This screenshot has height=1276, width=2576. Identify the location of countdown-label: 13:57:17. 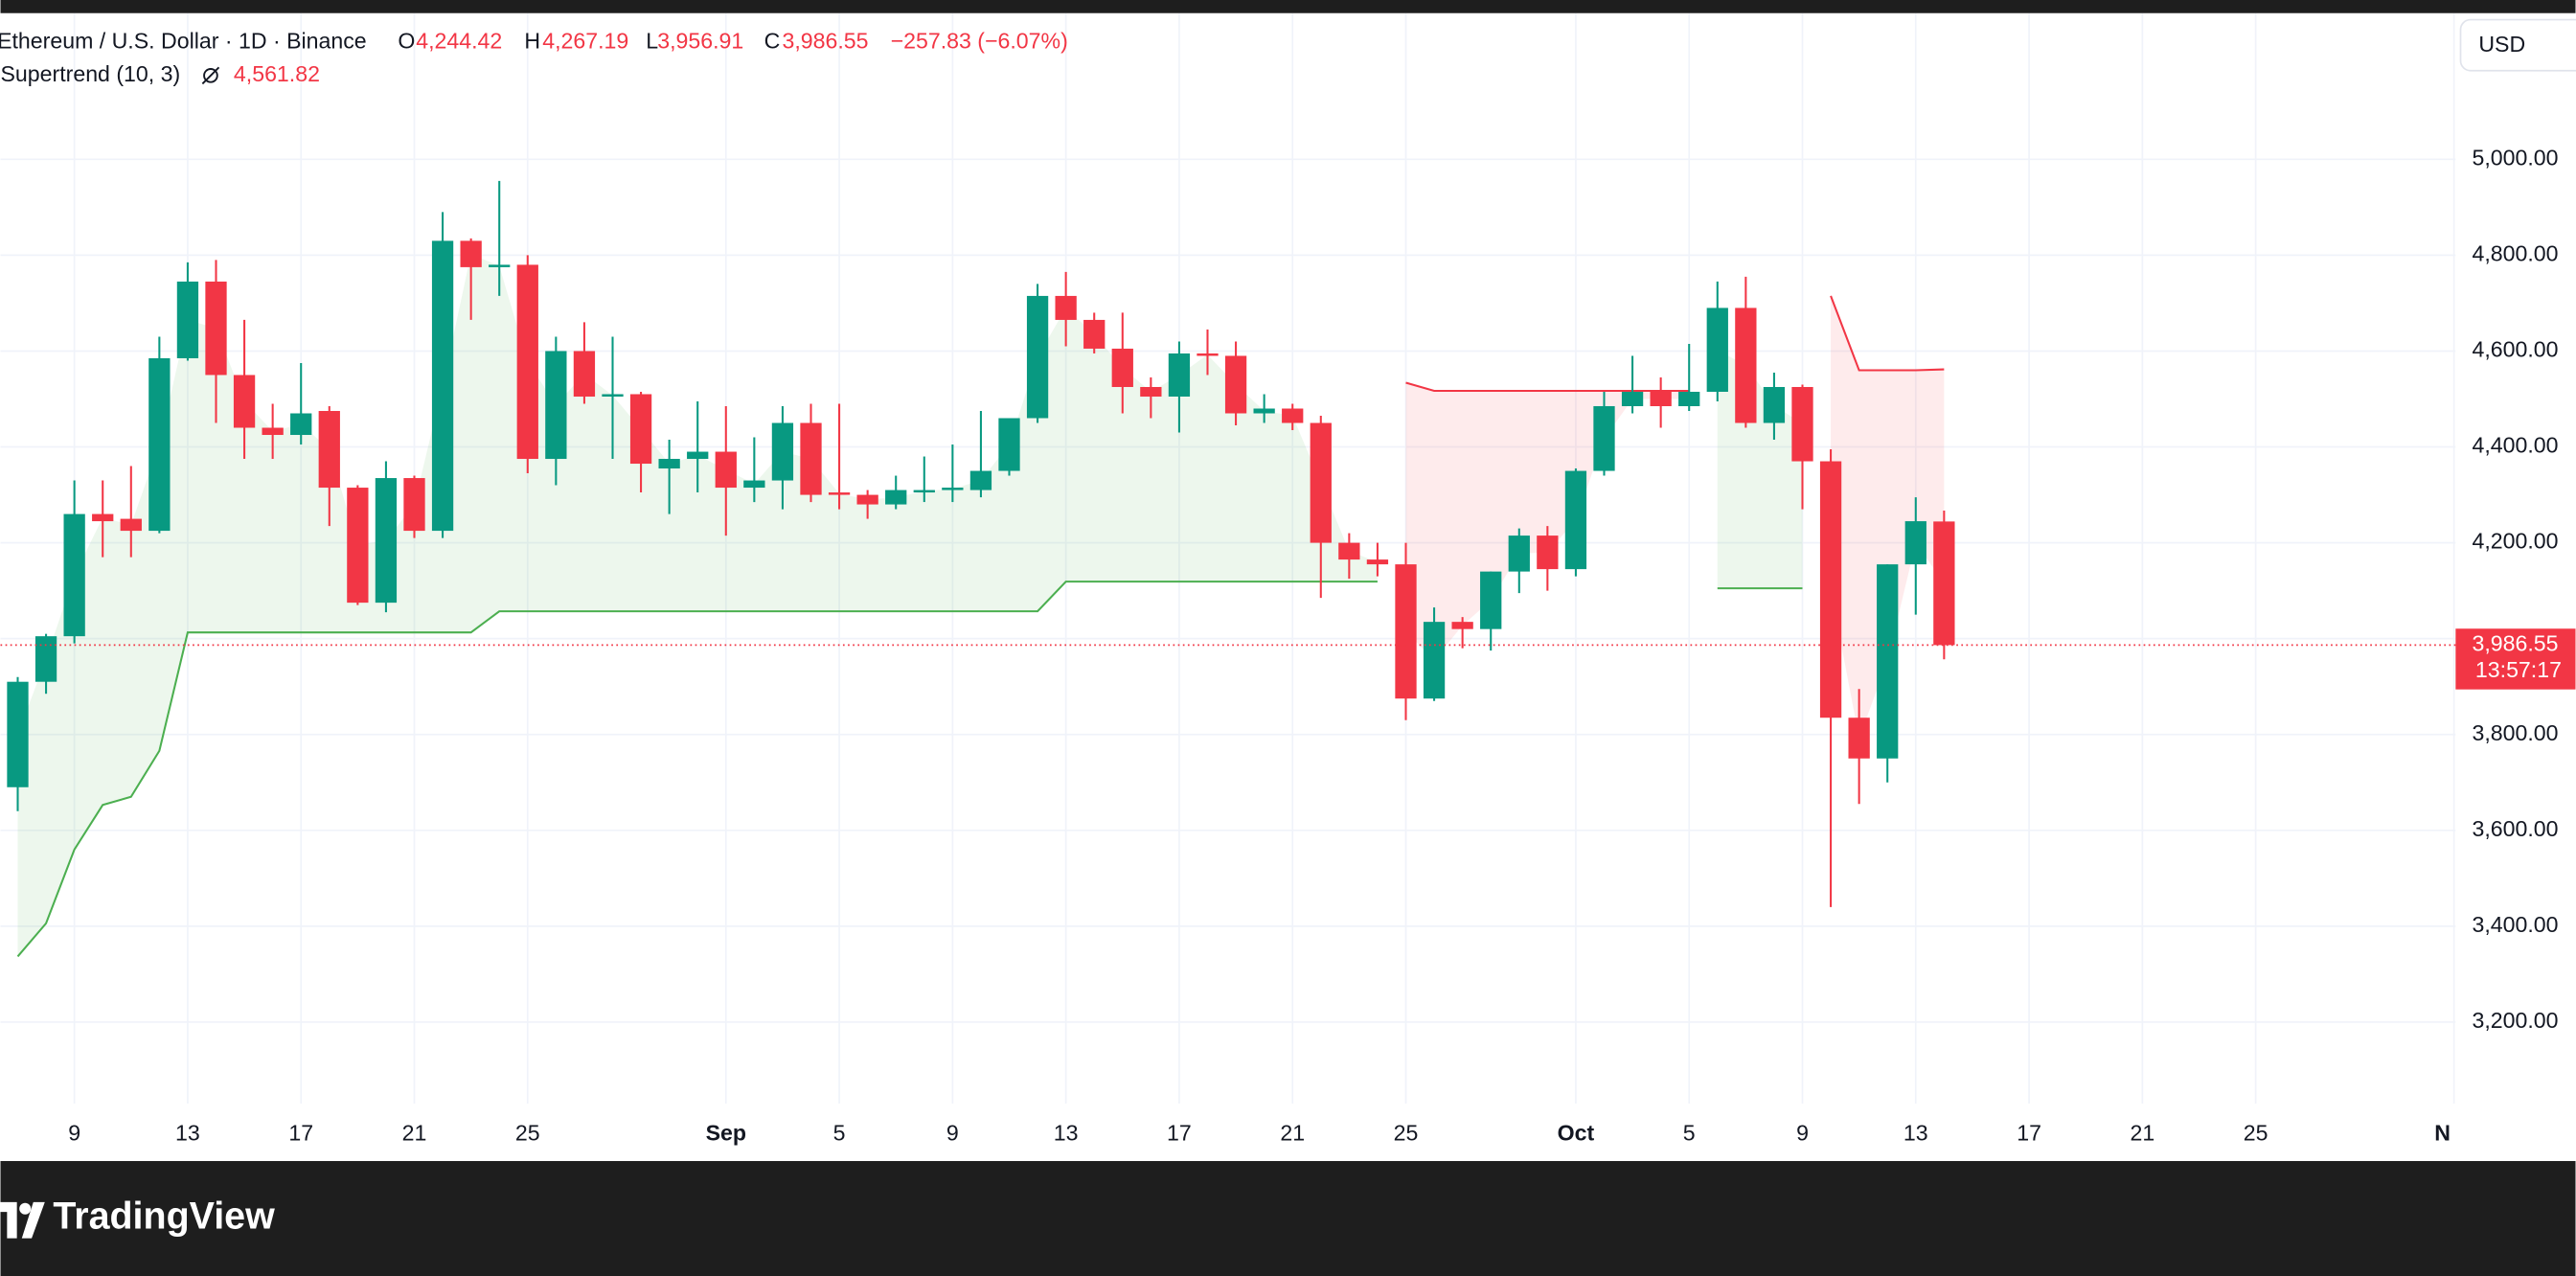
(2519, 669).